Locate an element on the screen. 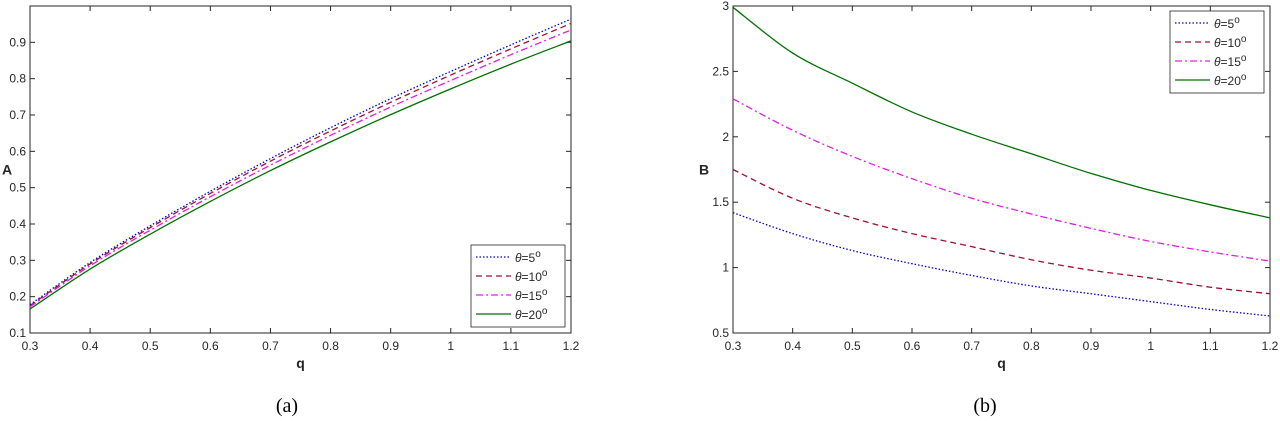 This screenshot has height=421, width=1280. panel-caption: (b) is located at coordinates (984, 406).